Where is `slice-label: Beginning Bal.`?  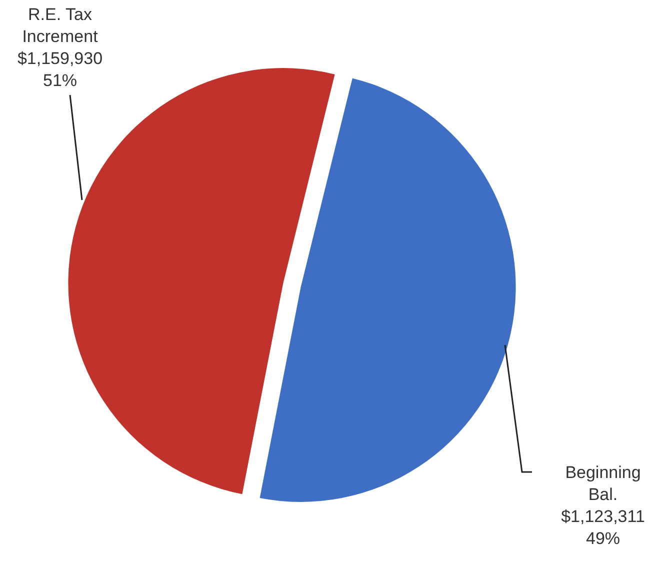
slice-label: Beginning Bal. is located at coordinates (603, 483).